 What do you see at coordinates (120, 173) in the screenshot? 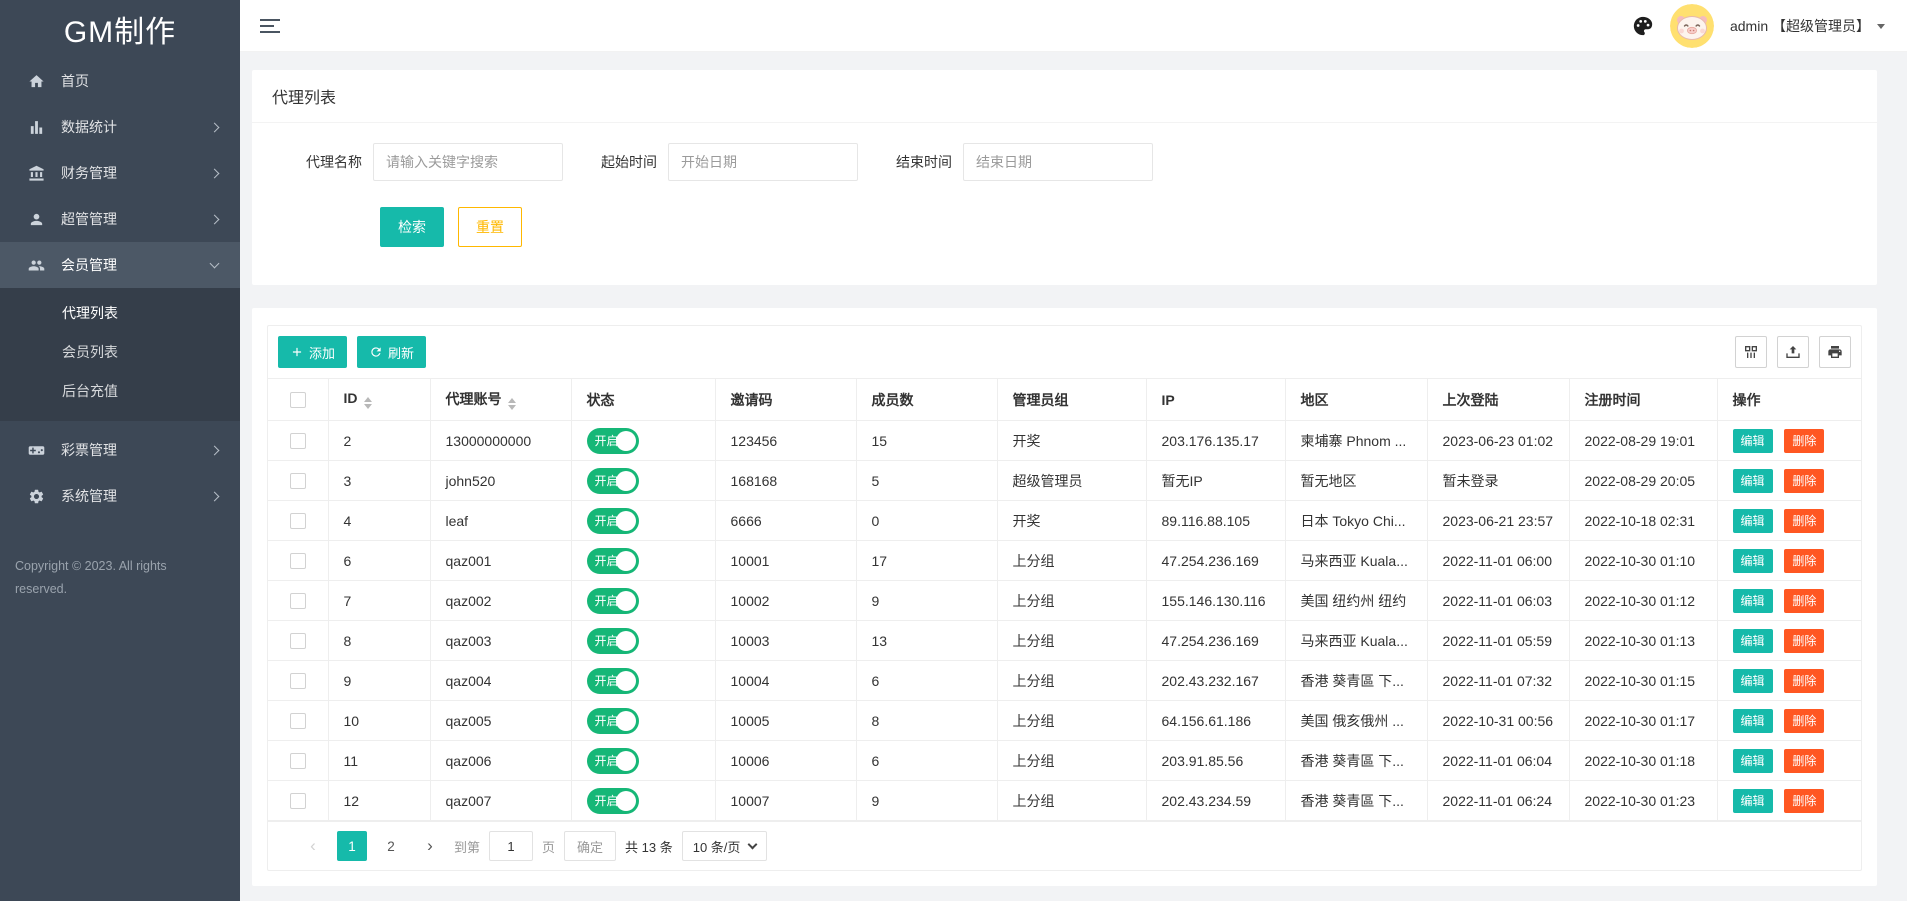
I see `sidebar-item-finance: 财务管理` at bounding box center [120, 173].